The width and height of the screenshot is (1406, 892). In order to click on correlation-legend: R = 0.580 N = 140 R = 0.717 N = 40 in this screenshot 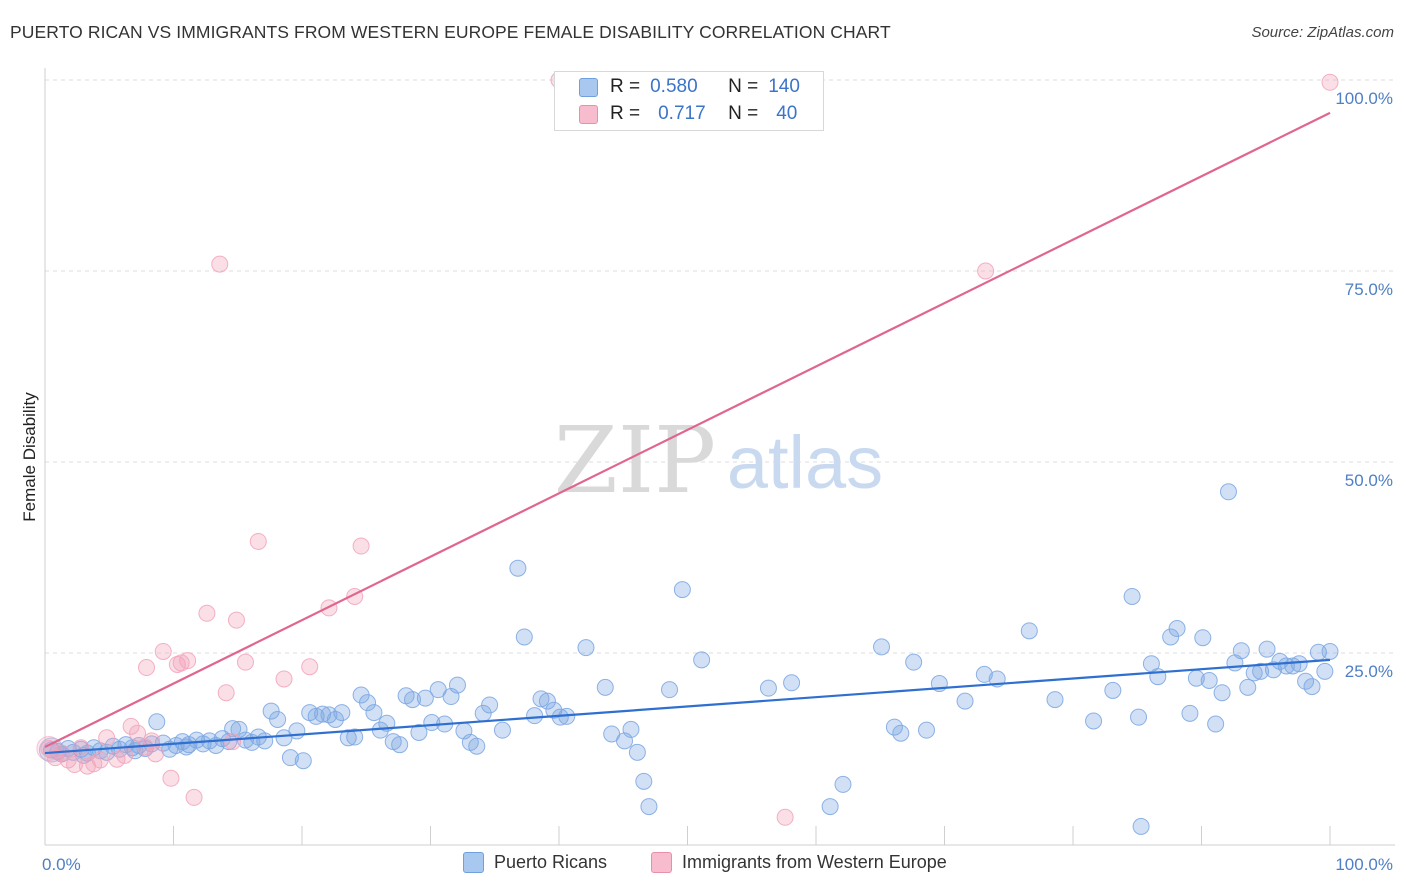, I will do `click(689, 101)`.